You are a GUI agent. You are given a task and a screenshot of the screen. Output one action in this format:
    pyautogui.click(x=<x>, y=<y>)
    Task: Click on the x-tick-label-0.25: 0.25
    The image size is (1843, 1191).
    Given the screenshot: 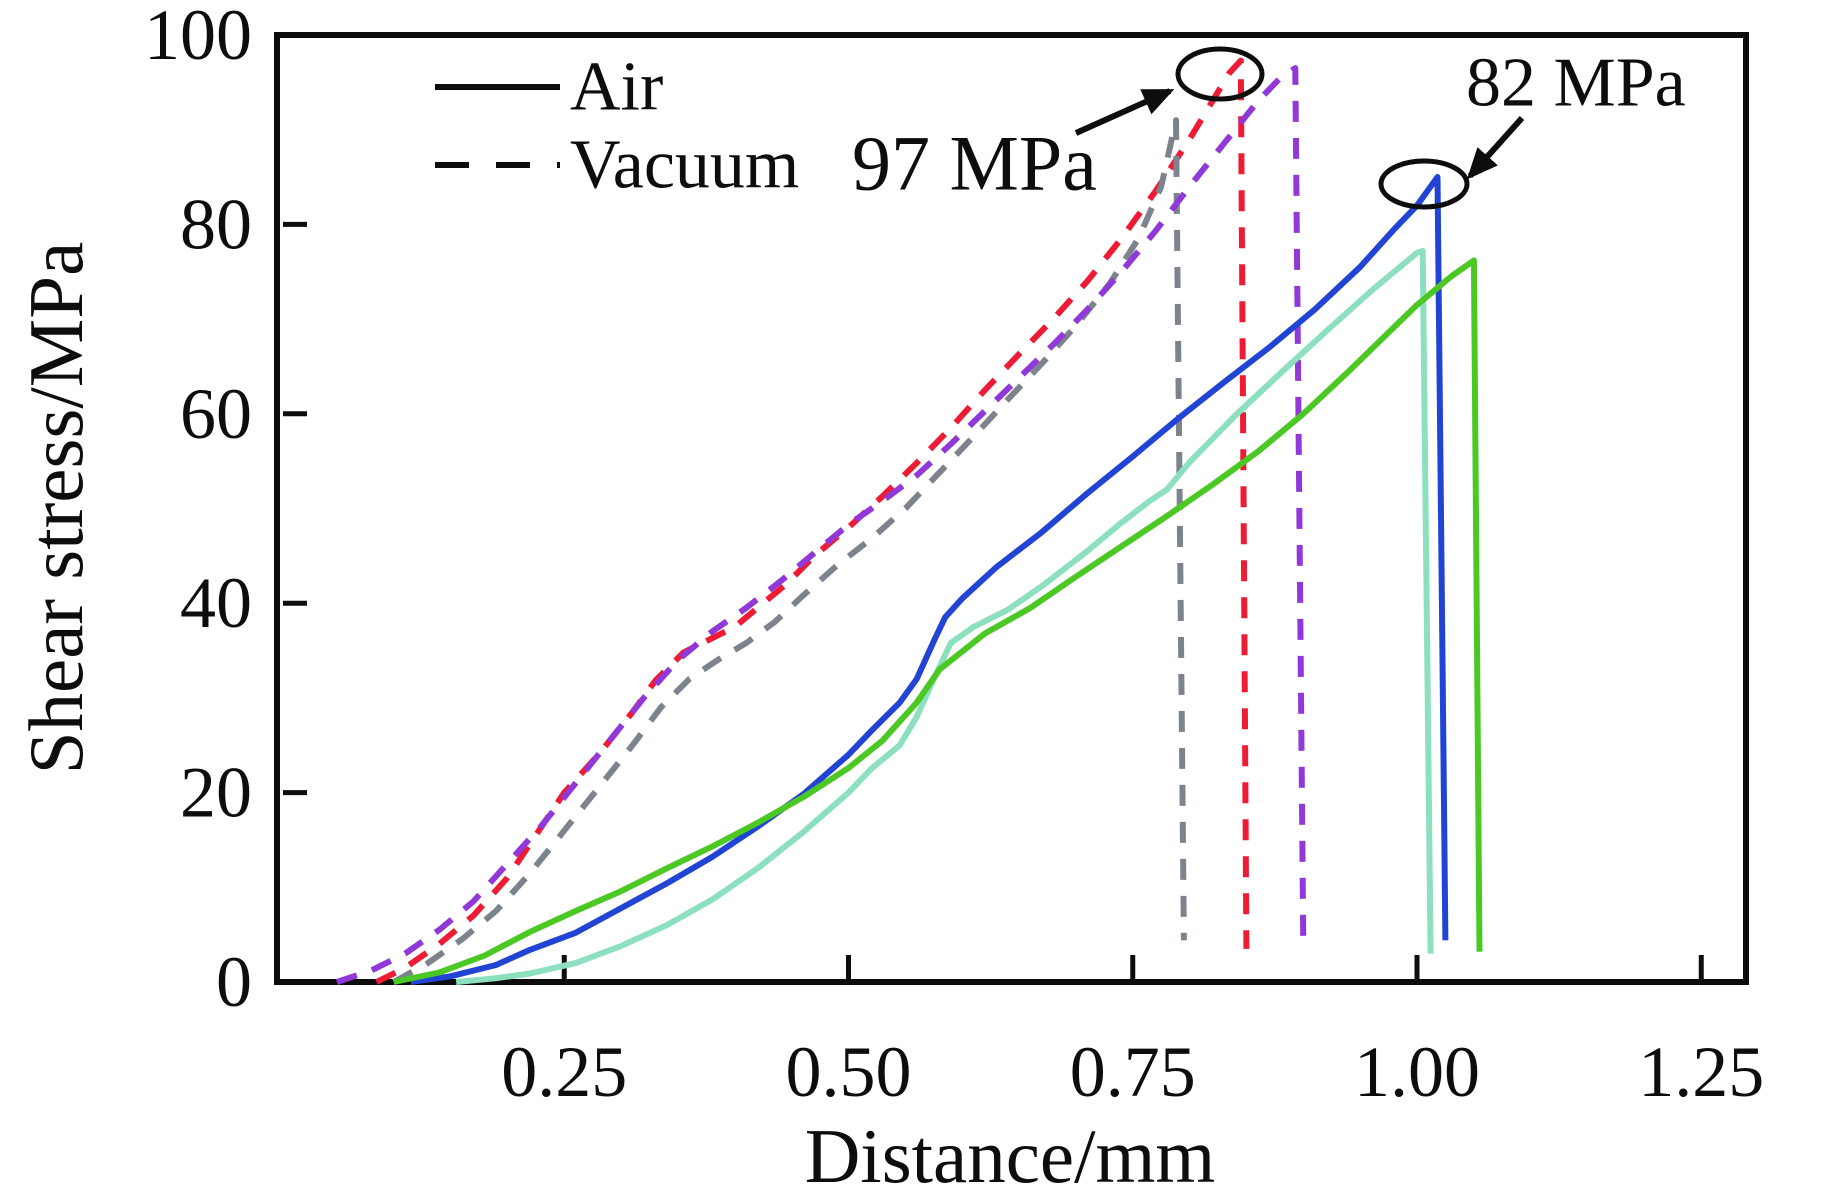 What is the action you would take?
    pyautogui.click(x=564, y=1072)
    